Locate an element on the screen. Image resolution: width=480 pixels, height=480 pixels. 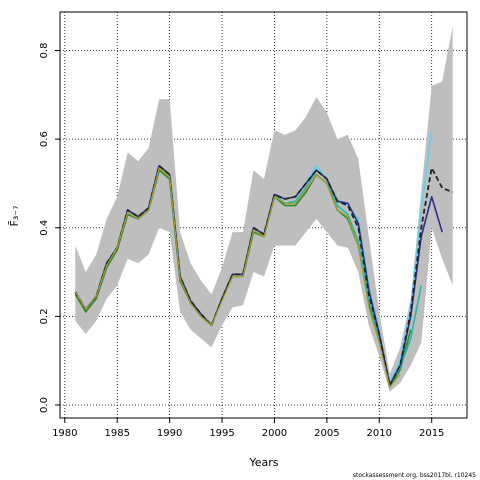
x-tick-label: 2000 is located at coordinates (274, 433).